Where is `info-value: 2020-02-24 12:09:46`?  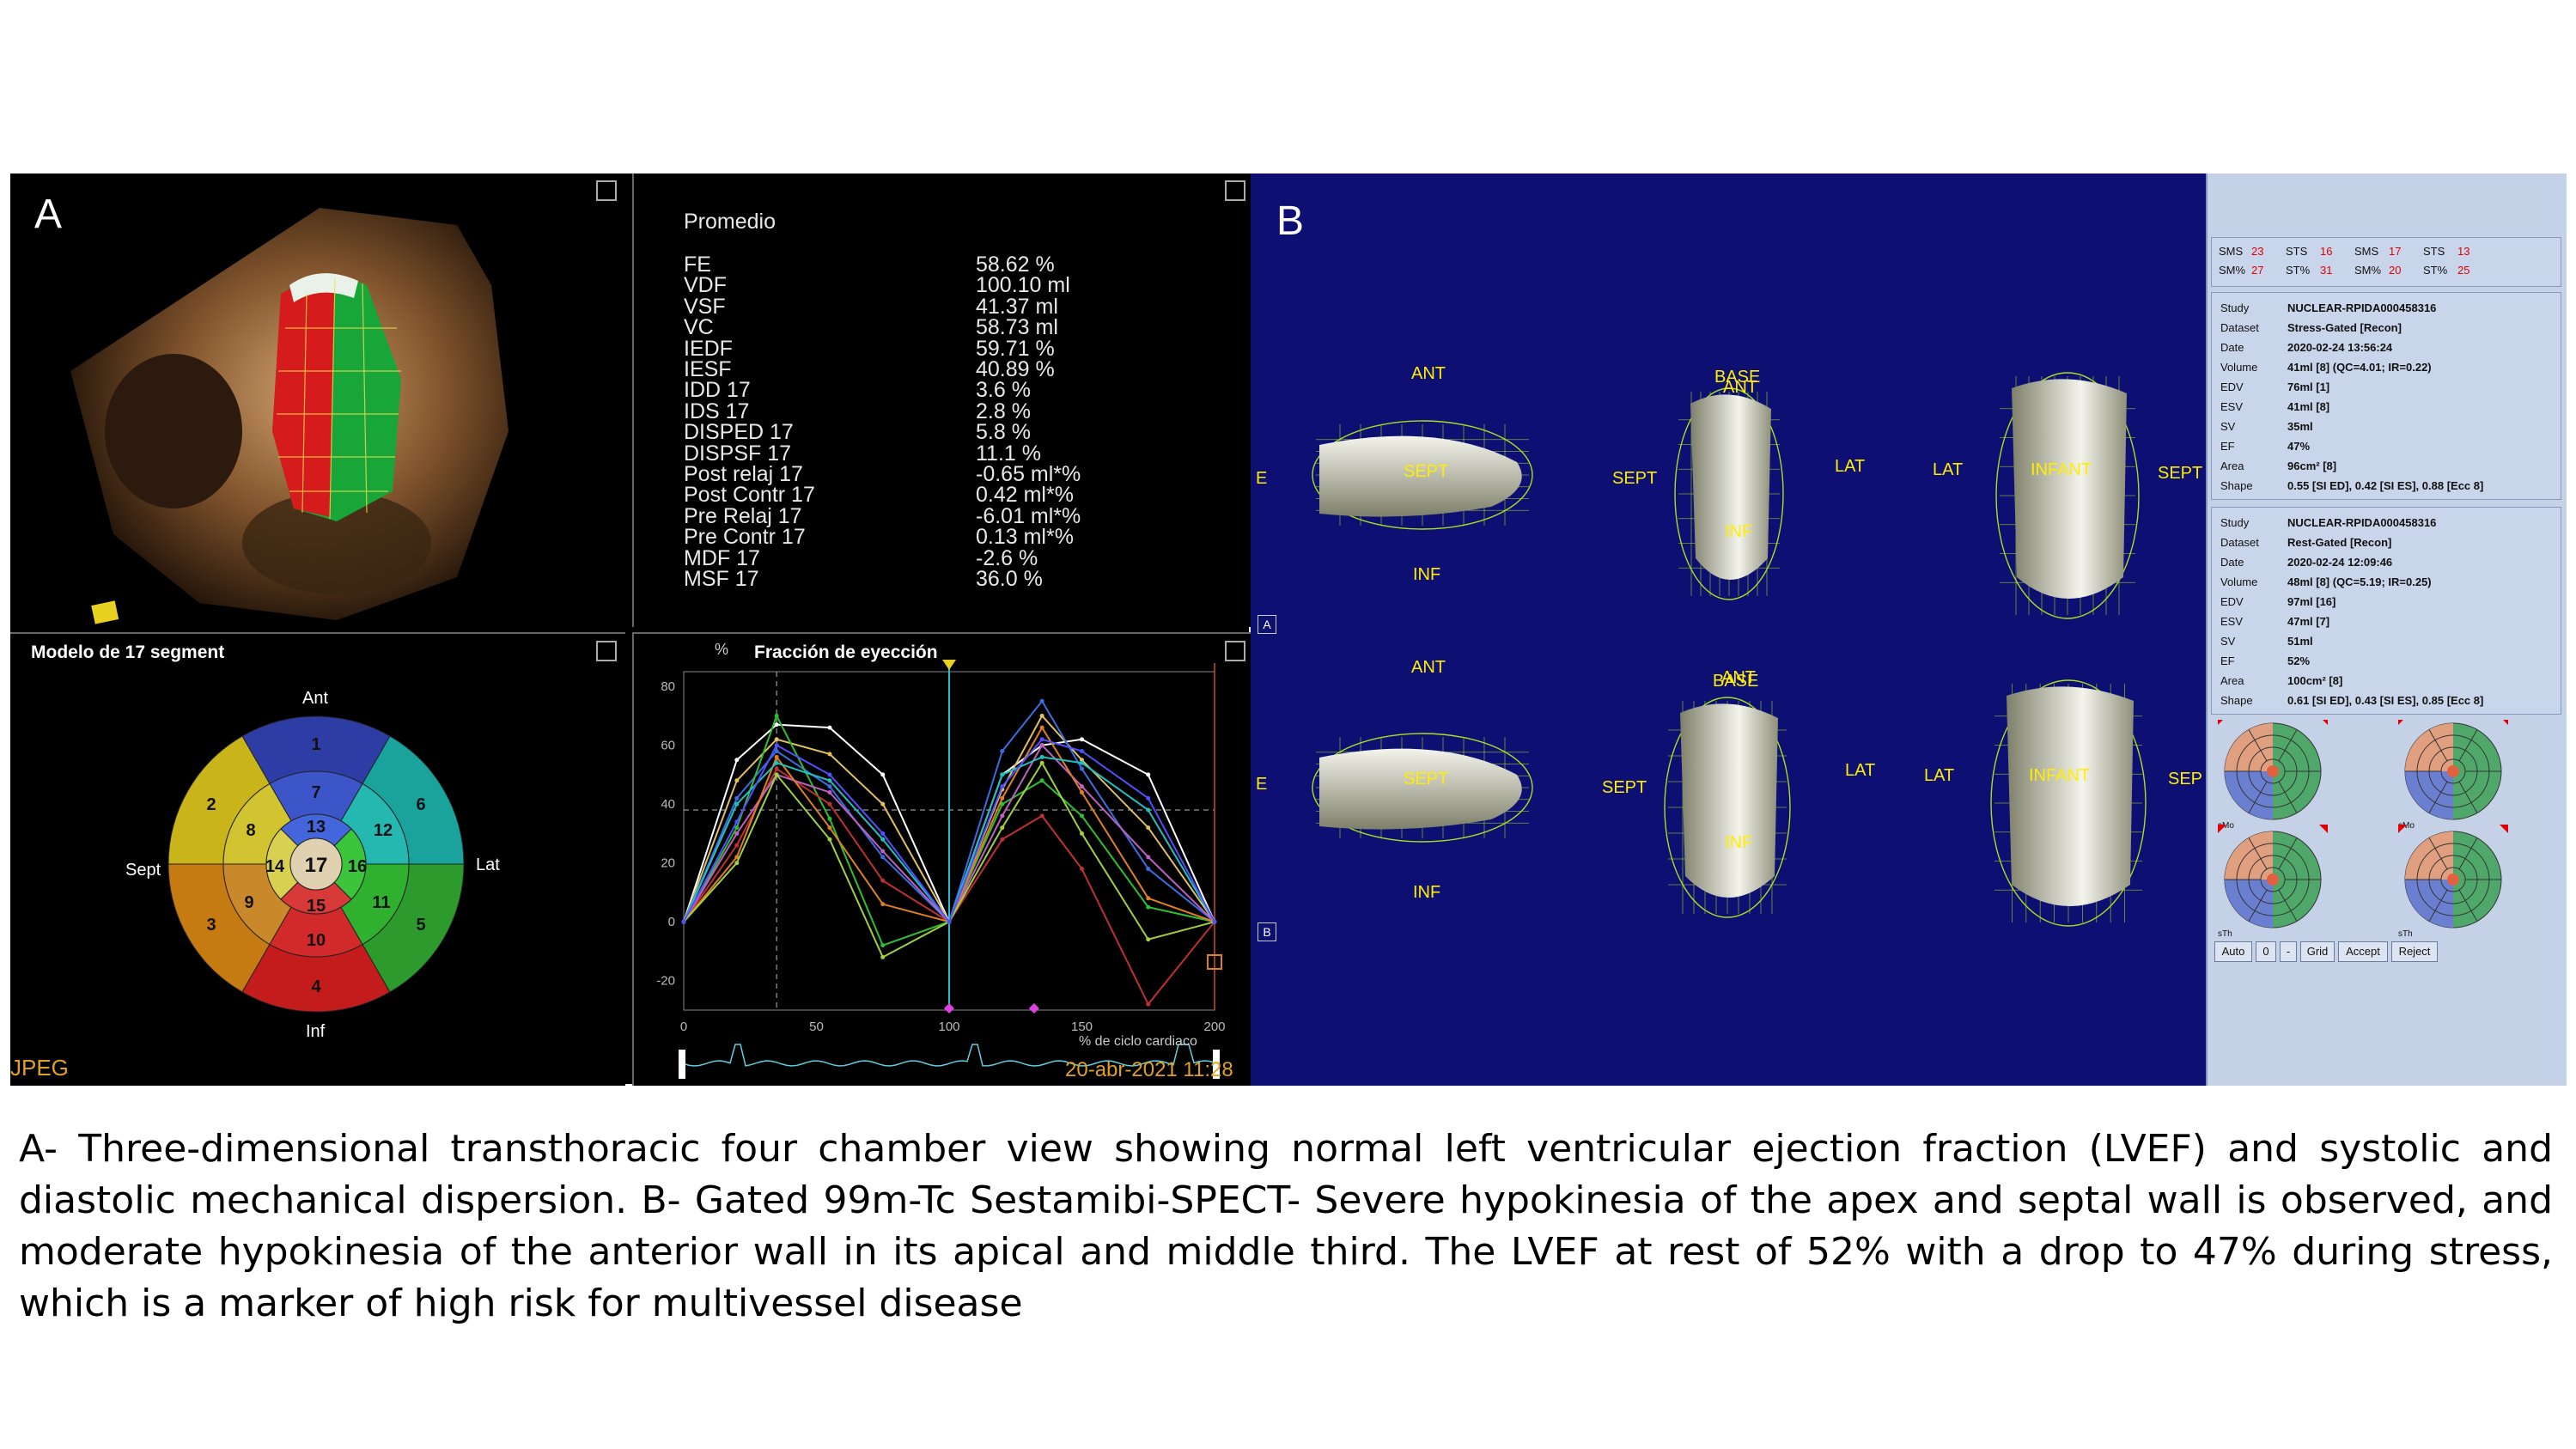
info-value: 2020-02-24 12:09:46 is located at coordinates (2340, 562).